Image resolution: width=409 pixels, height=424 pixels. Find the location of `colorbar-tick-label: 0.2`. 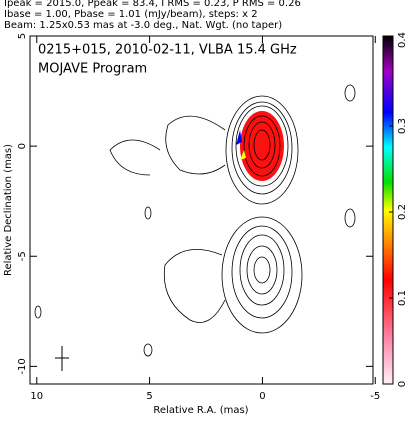

colorbar-tick-label: 0.2 is located at coordinates (402, 212).